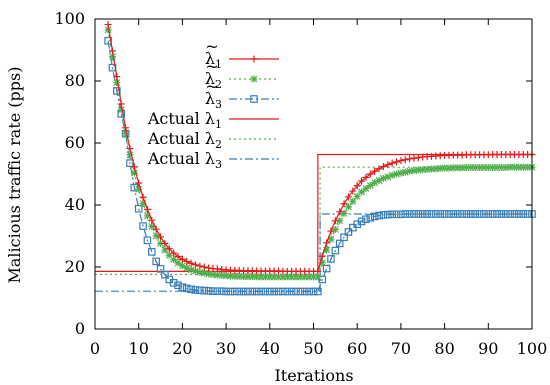 This screenshot has height=385, width=550. What do you see at coordinates (313, 348) in the screenshot?
I see `x-tick-label: 50` at bounding box center [313, 348].